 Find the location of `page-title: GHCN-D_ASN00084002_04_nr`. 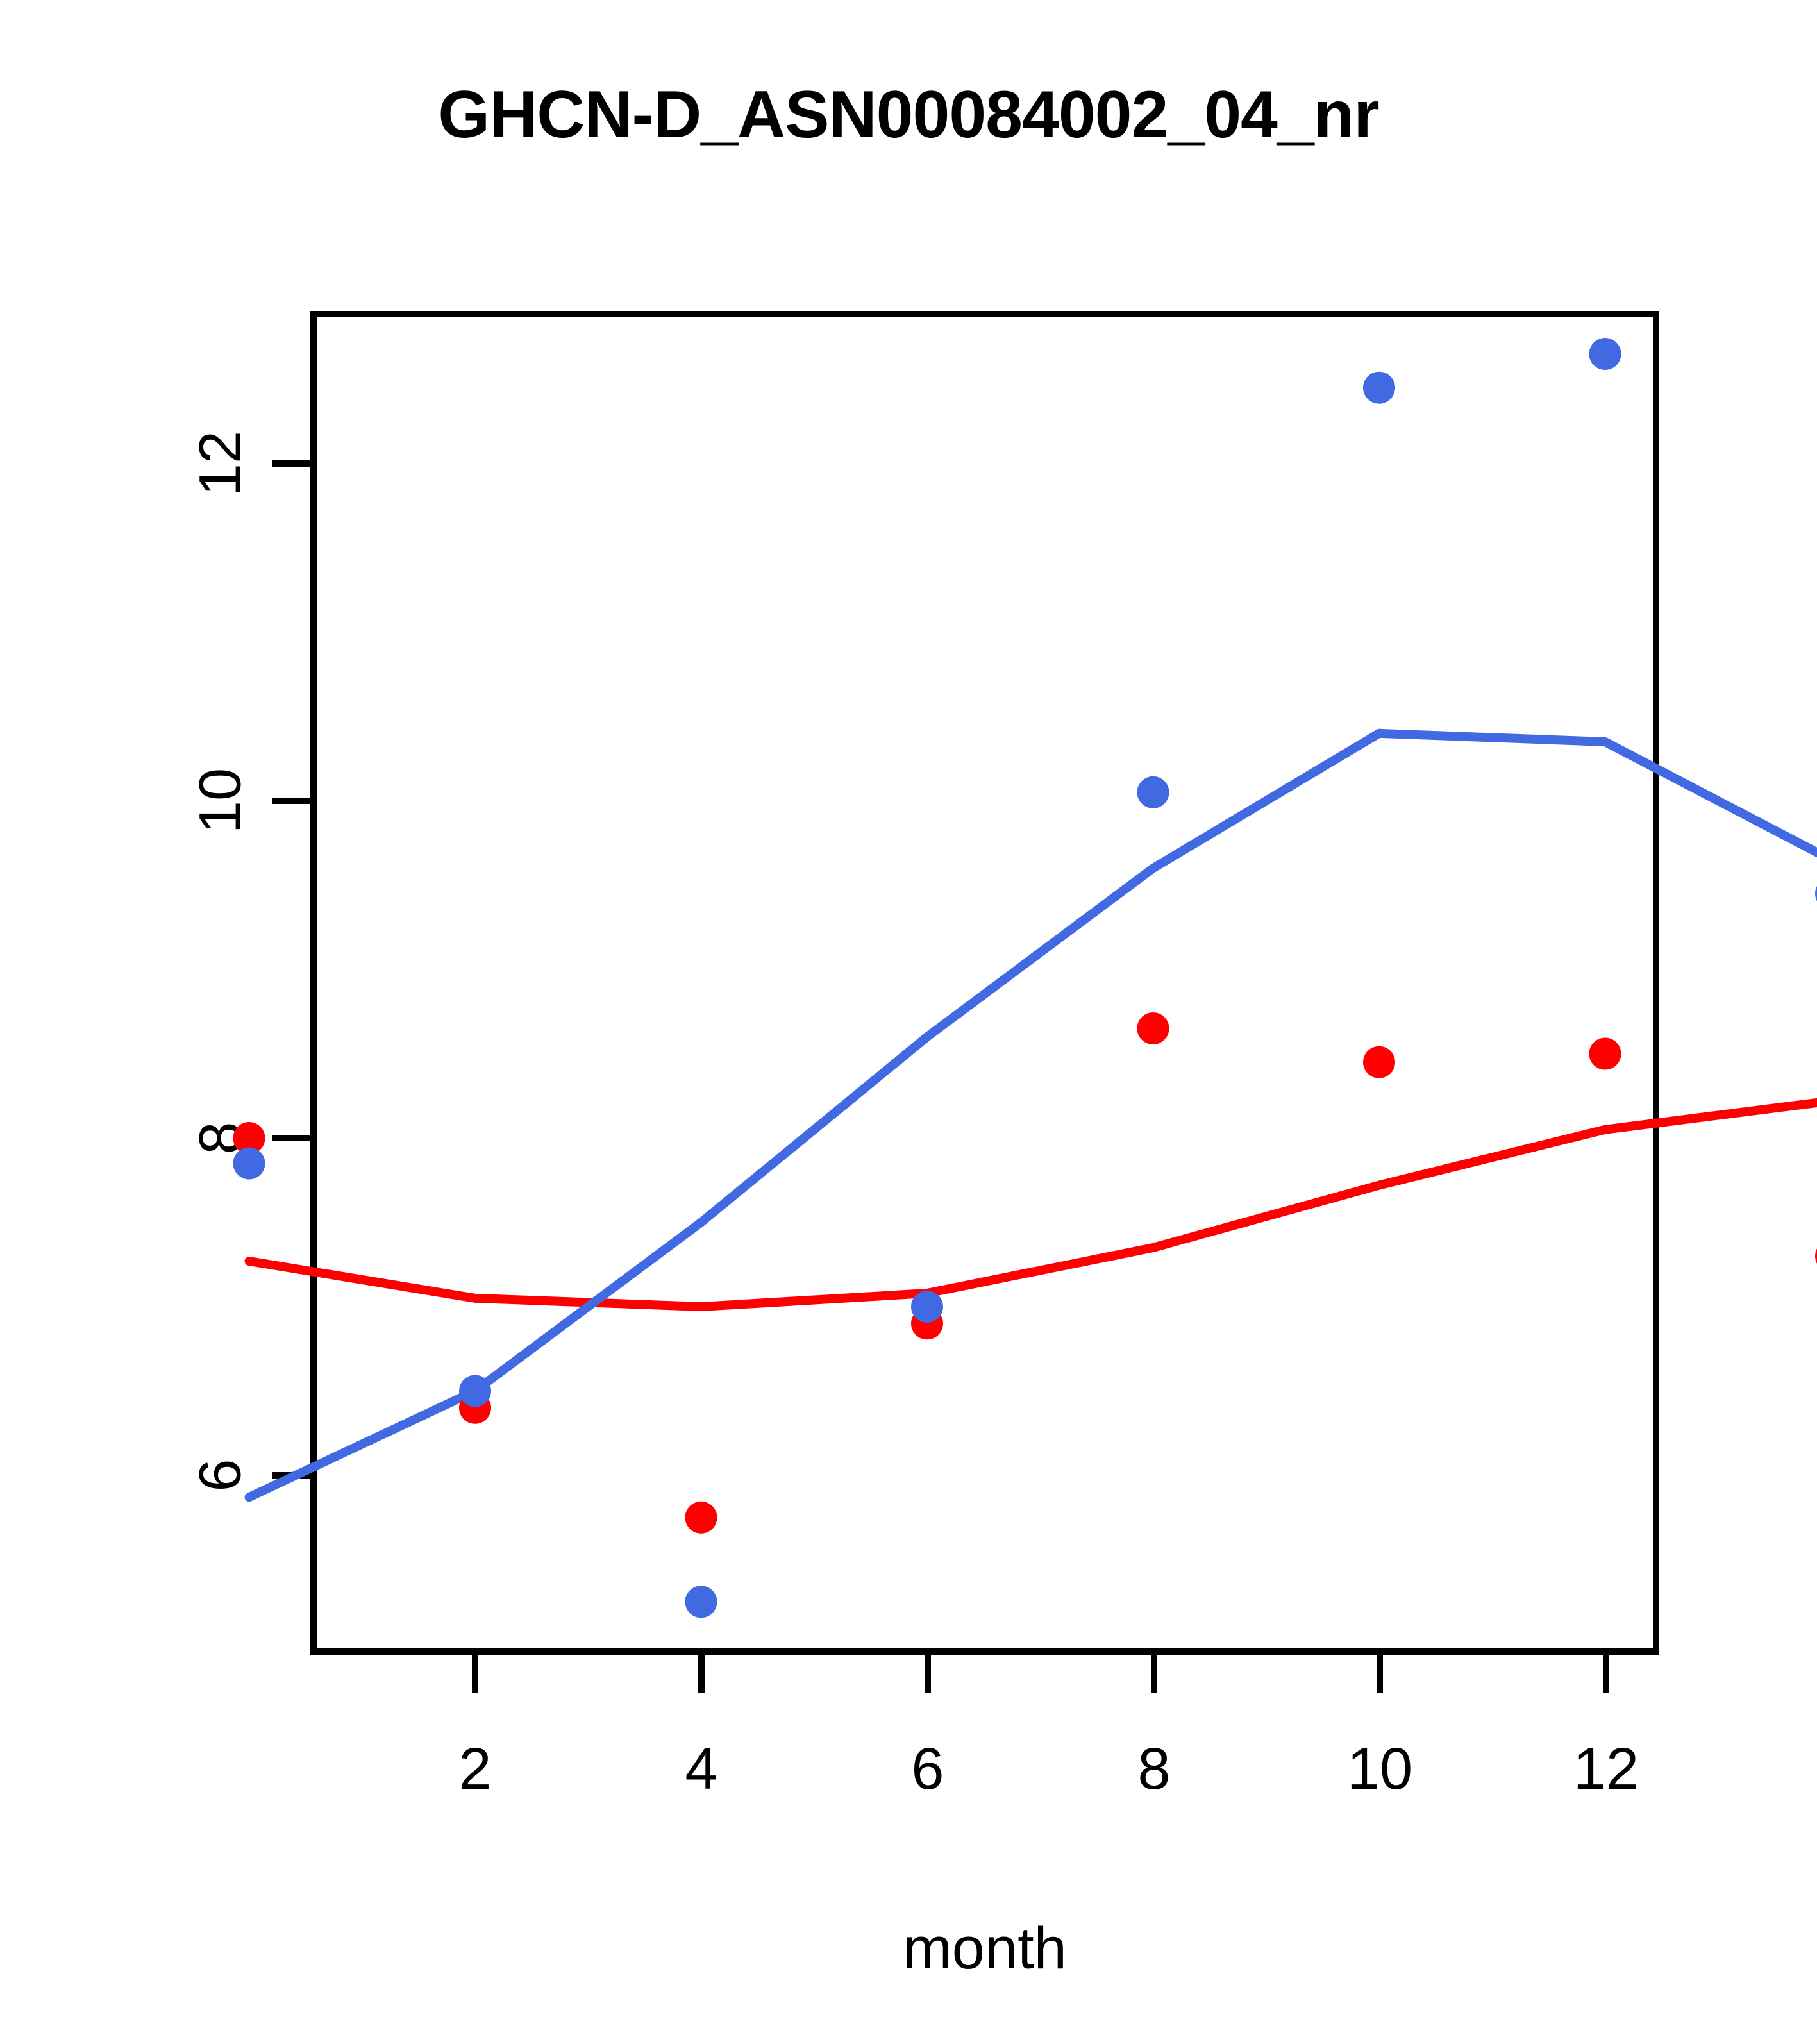

page-title: GHCN-D_ASN00084002_04_nr is located at coordinates (908, 115).